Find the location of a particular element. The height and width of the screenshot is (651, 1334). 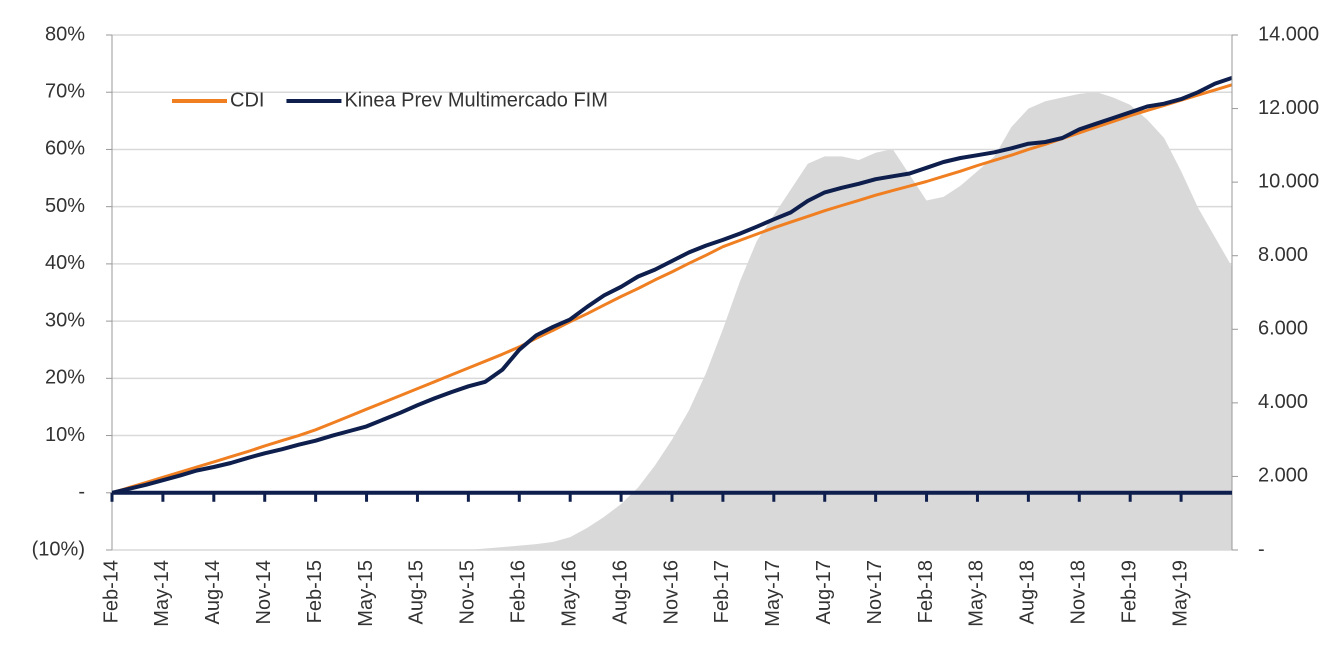

x-tick-label: Feb-16 is located at coordinates (519, 591).